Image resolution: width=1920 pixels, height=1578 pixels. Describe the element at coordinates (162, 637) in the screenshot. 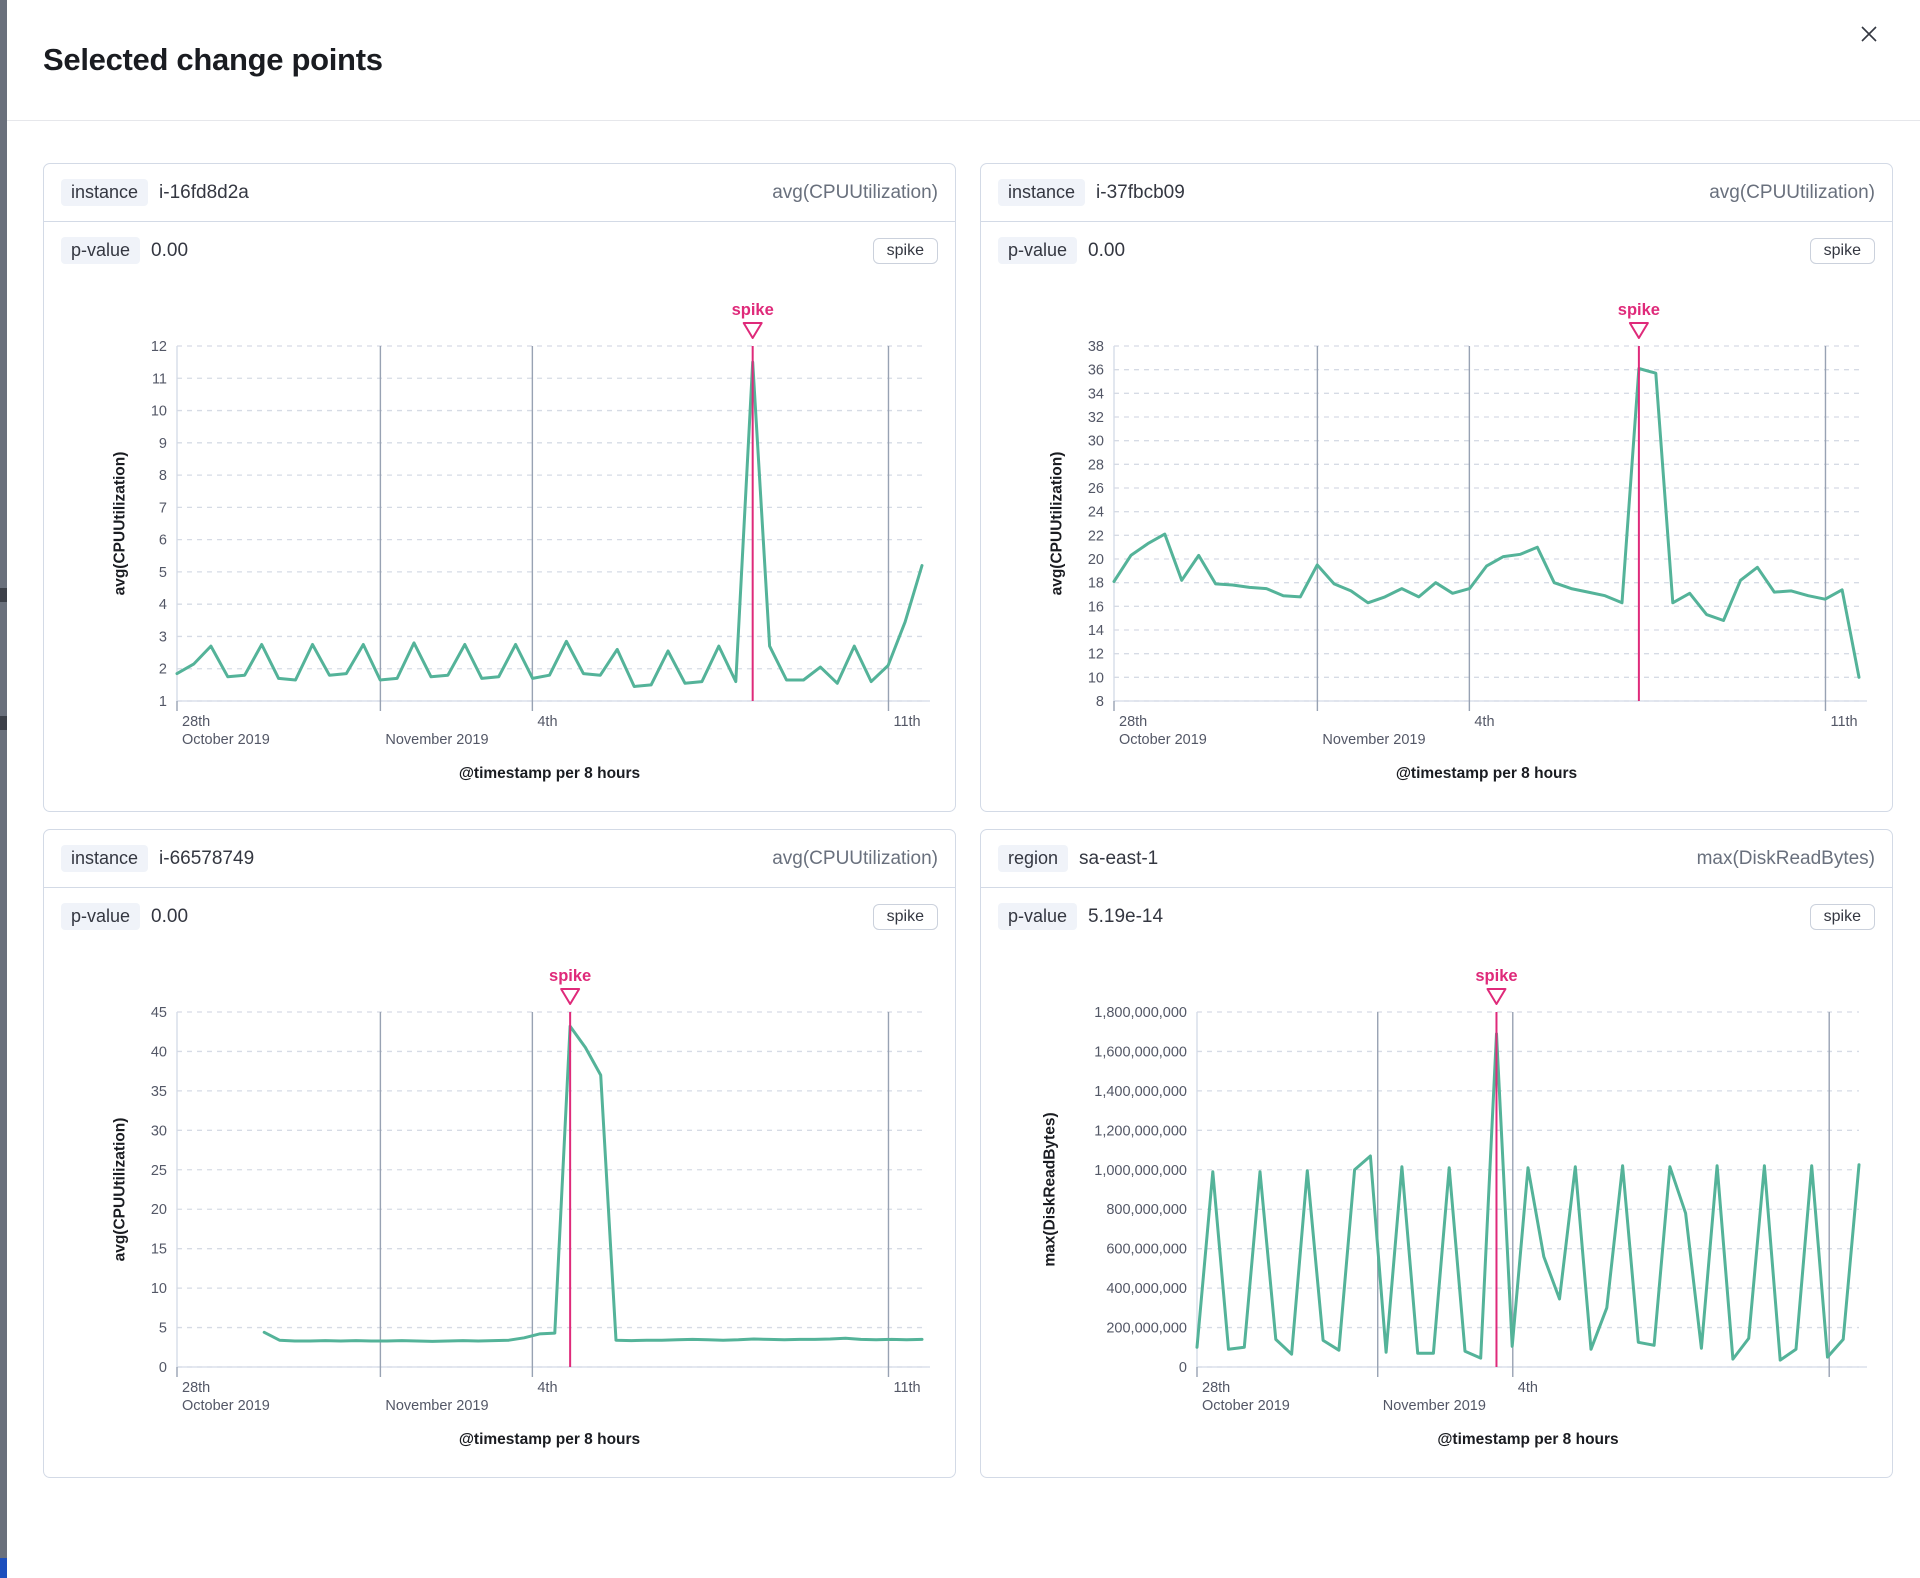

I see `svg-text: 3` at that location.